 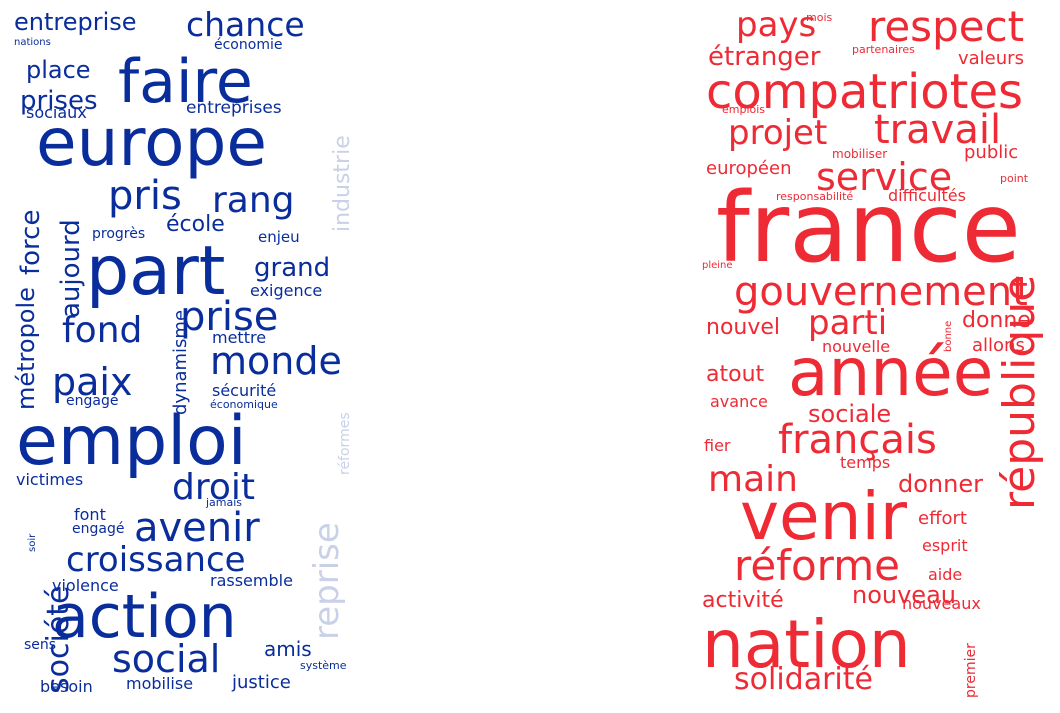 I want to click on word-service: service, so click(x=884, y=177).